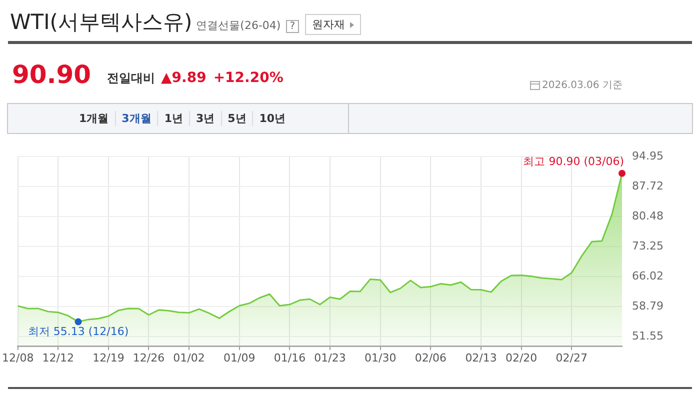  I want to click on text: 3년, so click(204, 118).